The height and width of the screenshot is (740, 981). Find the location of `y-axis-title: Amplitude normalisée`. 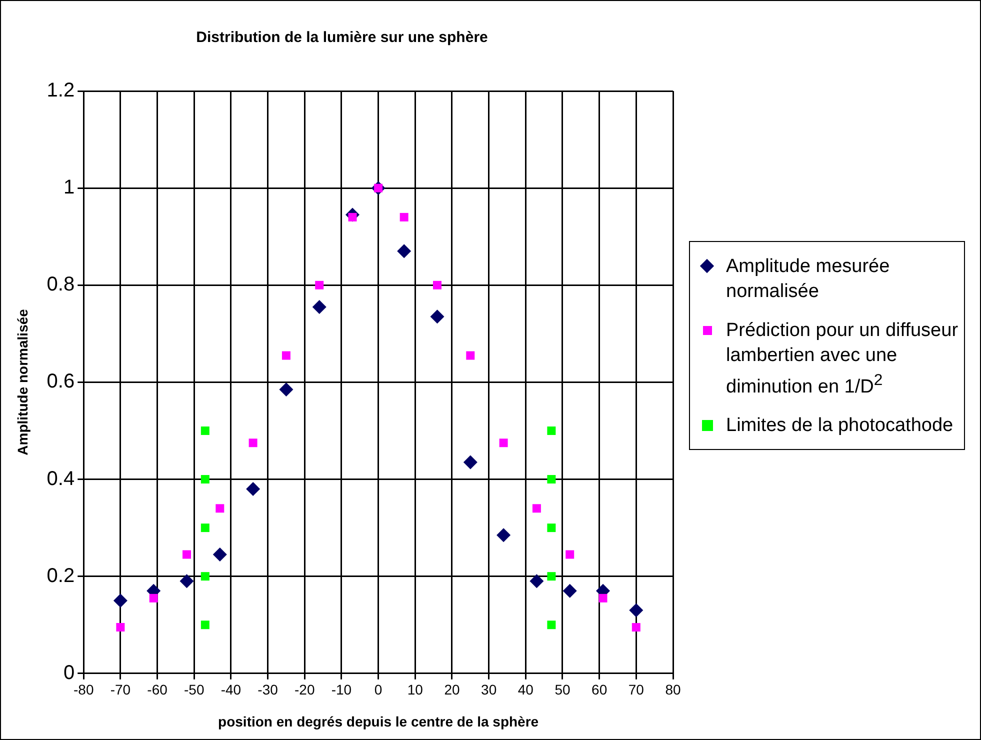

y-axis-title: Amplitude normalisée is located at coordinates (22, 382).